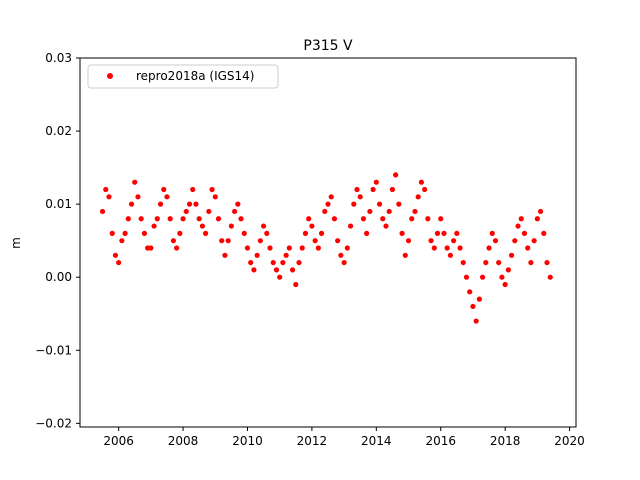 The width and height of the screenshot is (640, 480). I want to click on x-tick-label: 2006, so click(118, 441).